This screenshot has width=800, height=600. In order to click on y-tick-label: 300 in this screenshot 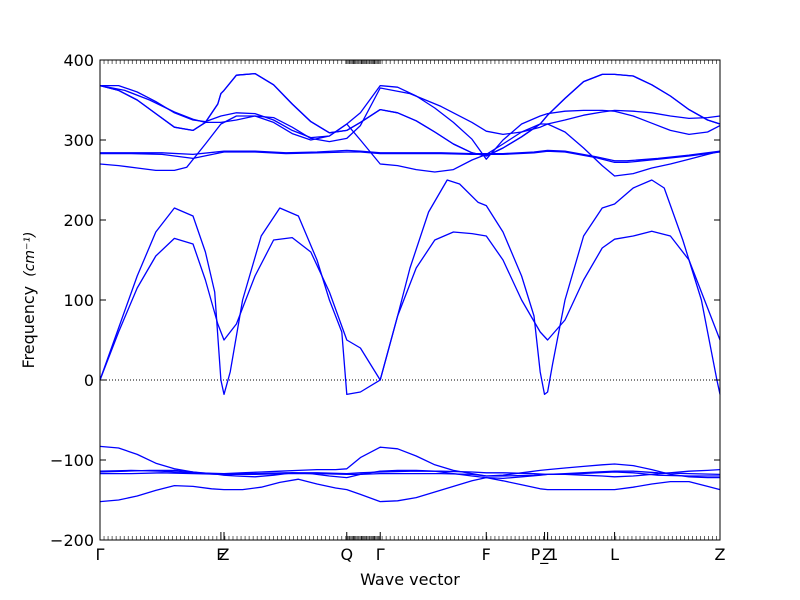, I will do `click(78, 140)`.